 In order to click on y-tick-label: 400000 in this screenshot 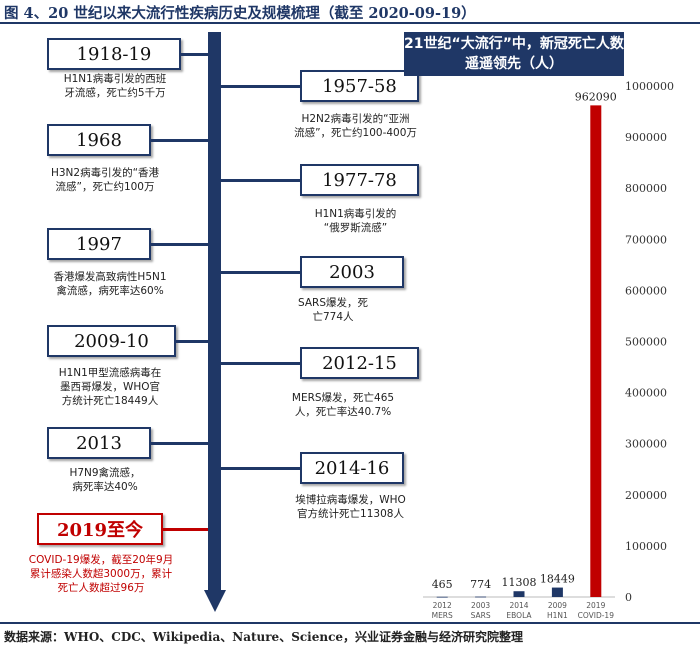, I will do `click(646, 393)`.